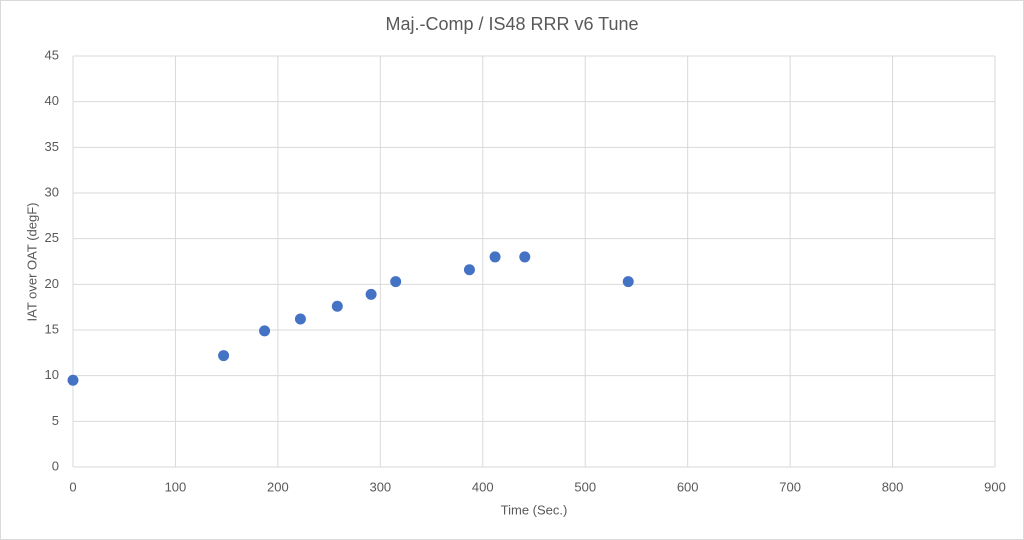  Describe the element at coordinates (52, 328) in the screenshot. I see `y-tick-label: 15` at that location.